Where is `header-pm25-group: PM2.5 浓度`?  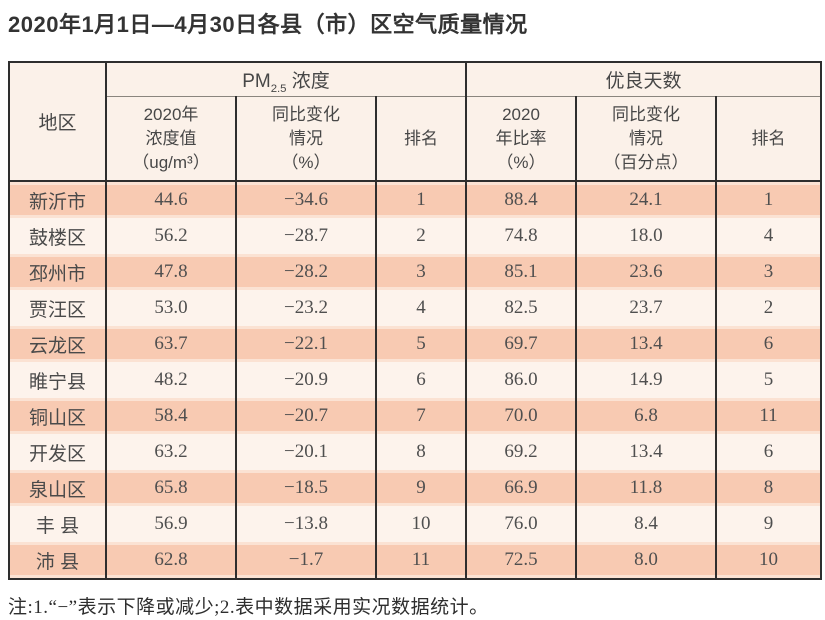
header-pm25-group: PM2.5 浓度 is located at coordinates (286, 80).